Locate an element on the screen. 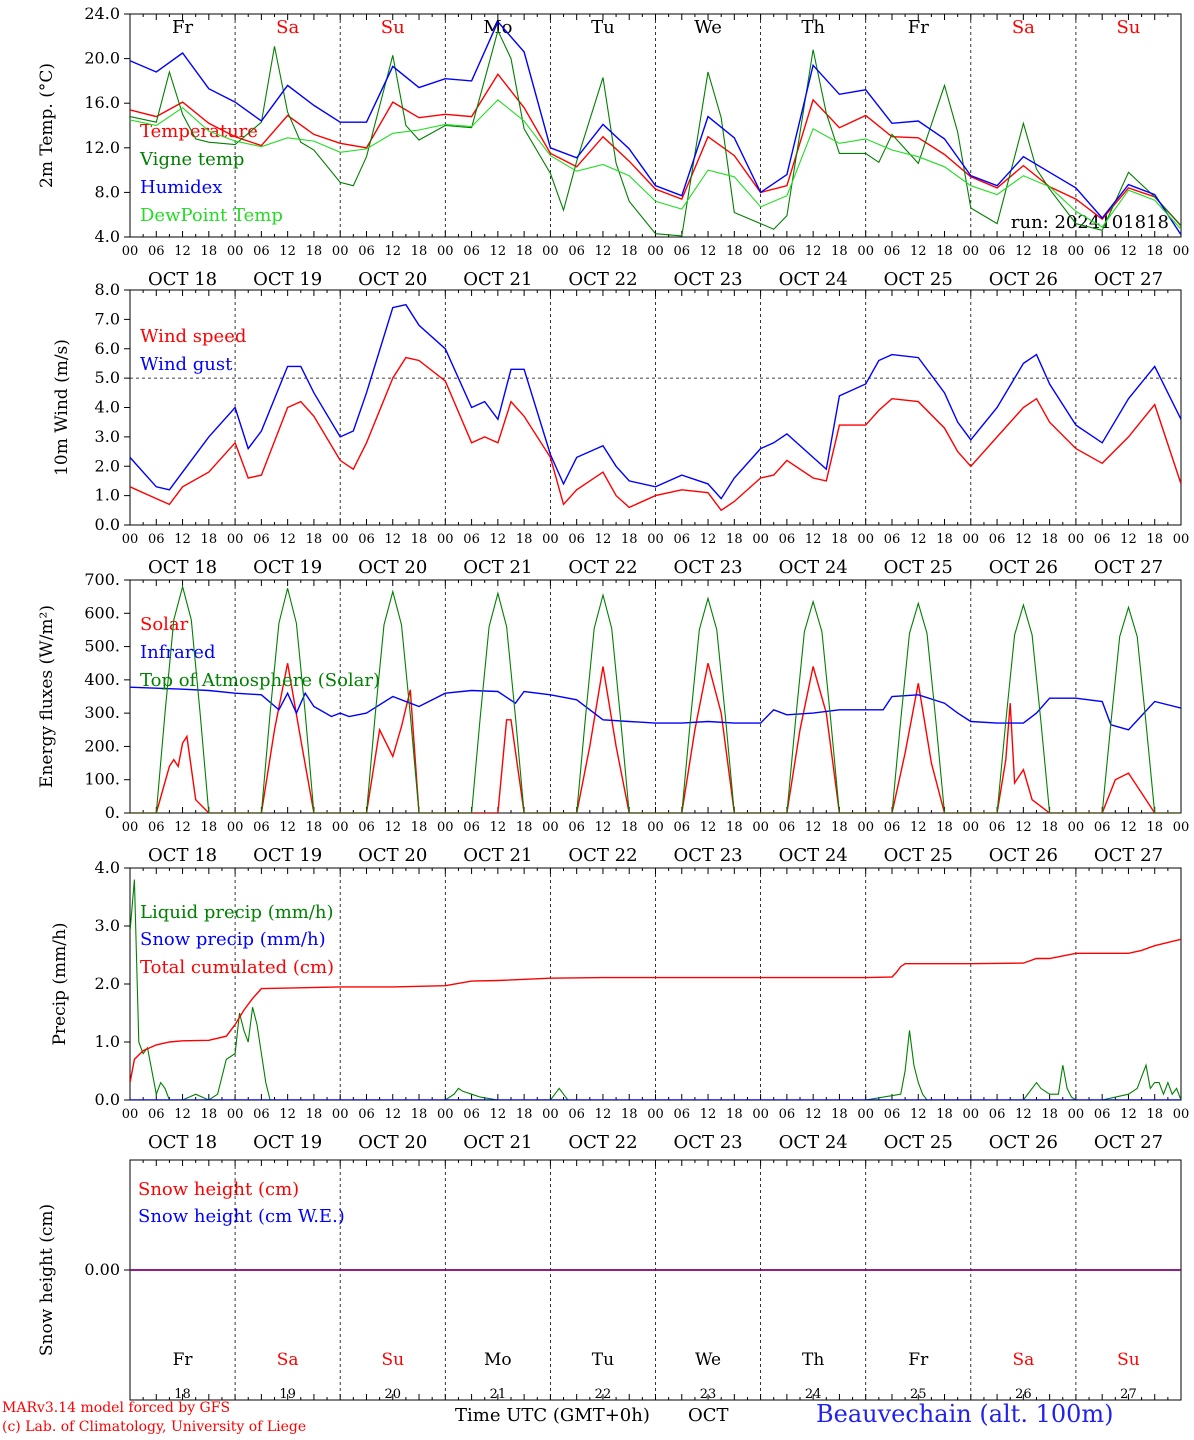 The height and width of the screenshot is (1440, 1194). y-axis-label: Energy fluxes (W/m²) is located at coordinates (47, 696).